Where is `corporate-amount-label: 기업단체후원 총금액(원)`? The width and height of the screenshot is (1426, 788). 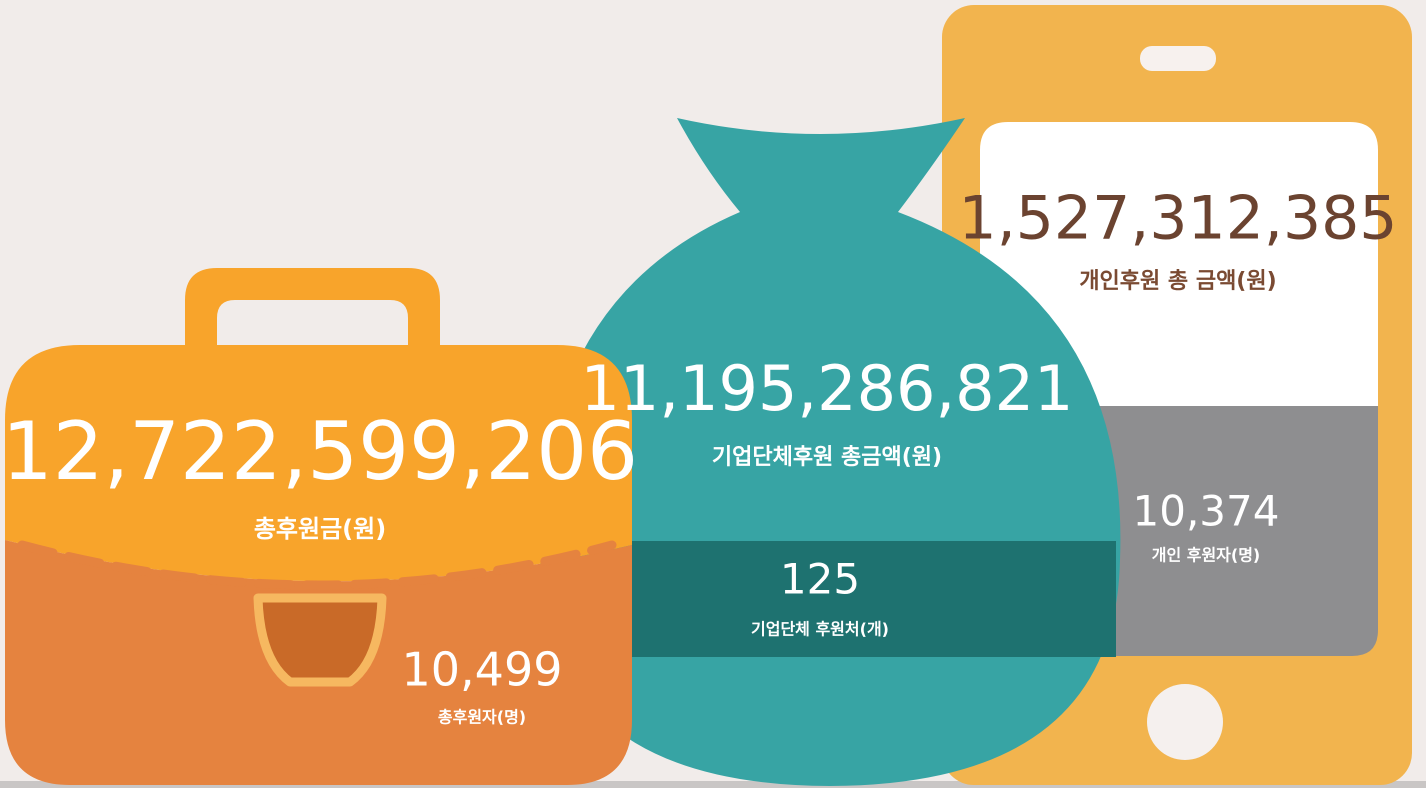 corporate-amount-label: 기업단체후원 총금액(원) is located at coordinates (827, 457).